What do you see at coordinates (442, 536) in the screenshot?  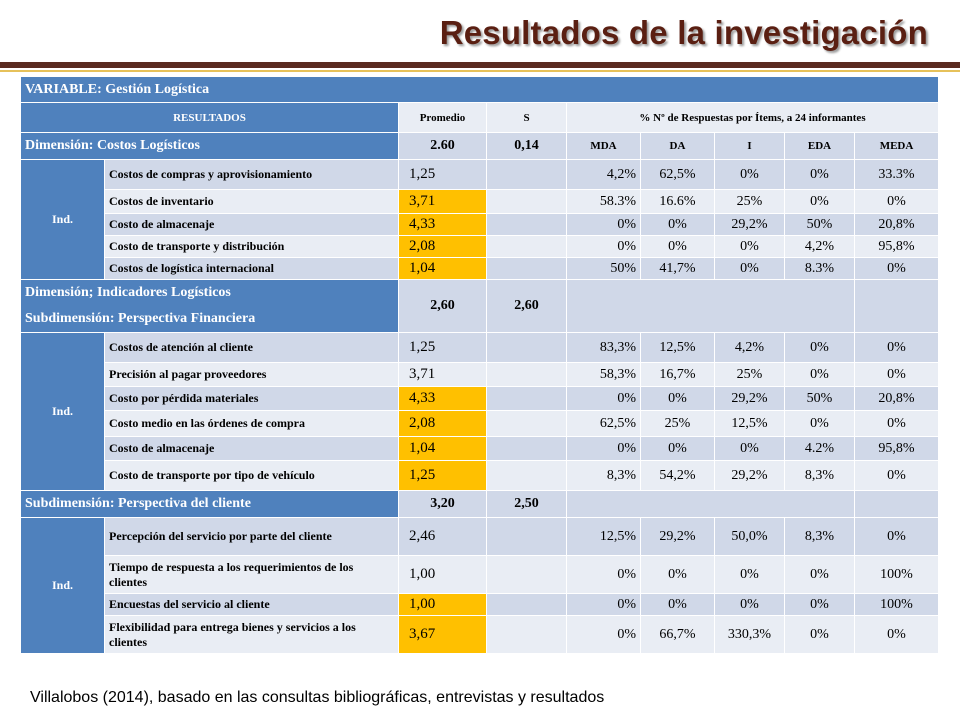 I see `indicator-average: 2,46` at bounding box center [442, 536].